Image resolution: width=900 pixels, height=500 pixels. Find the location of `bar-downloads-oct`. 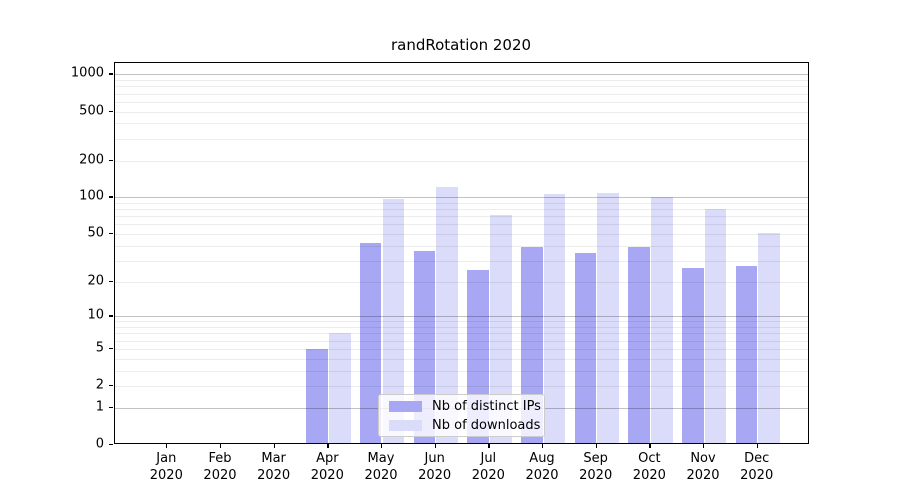

bar-downloads-oct is located at coordinates (662, 320).